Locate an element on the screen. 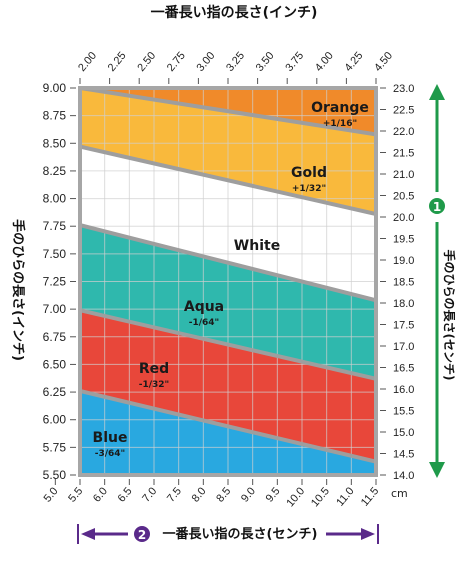 This screenshot has height=561, width=469. left-tick-label: 7.00 is located at coordinates (55, 309).